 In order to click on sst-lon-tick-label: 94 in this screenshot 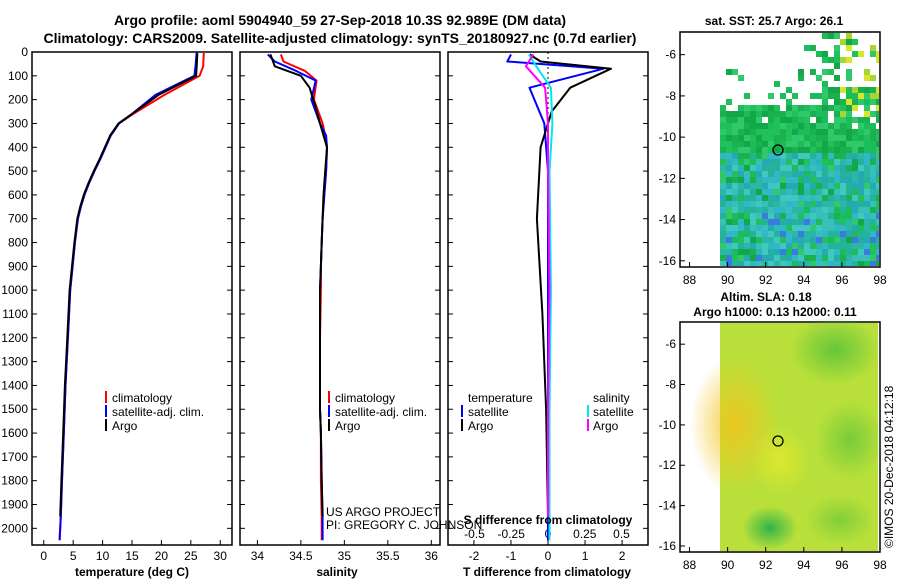, I will do `click(804, 280)`.